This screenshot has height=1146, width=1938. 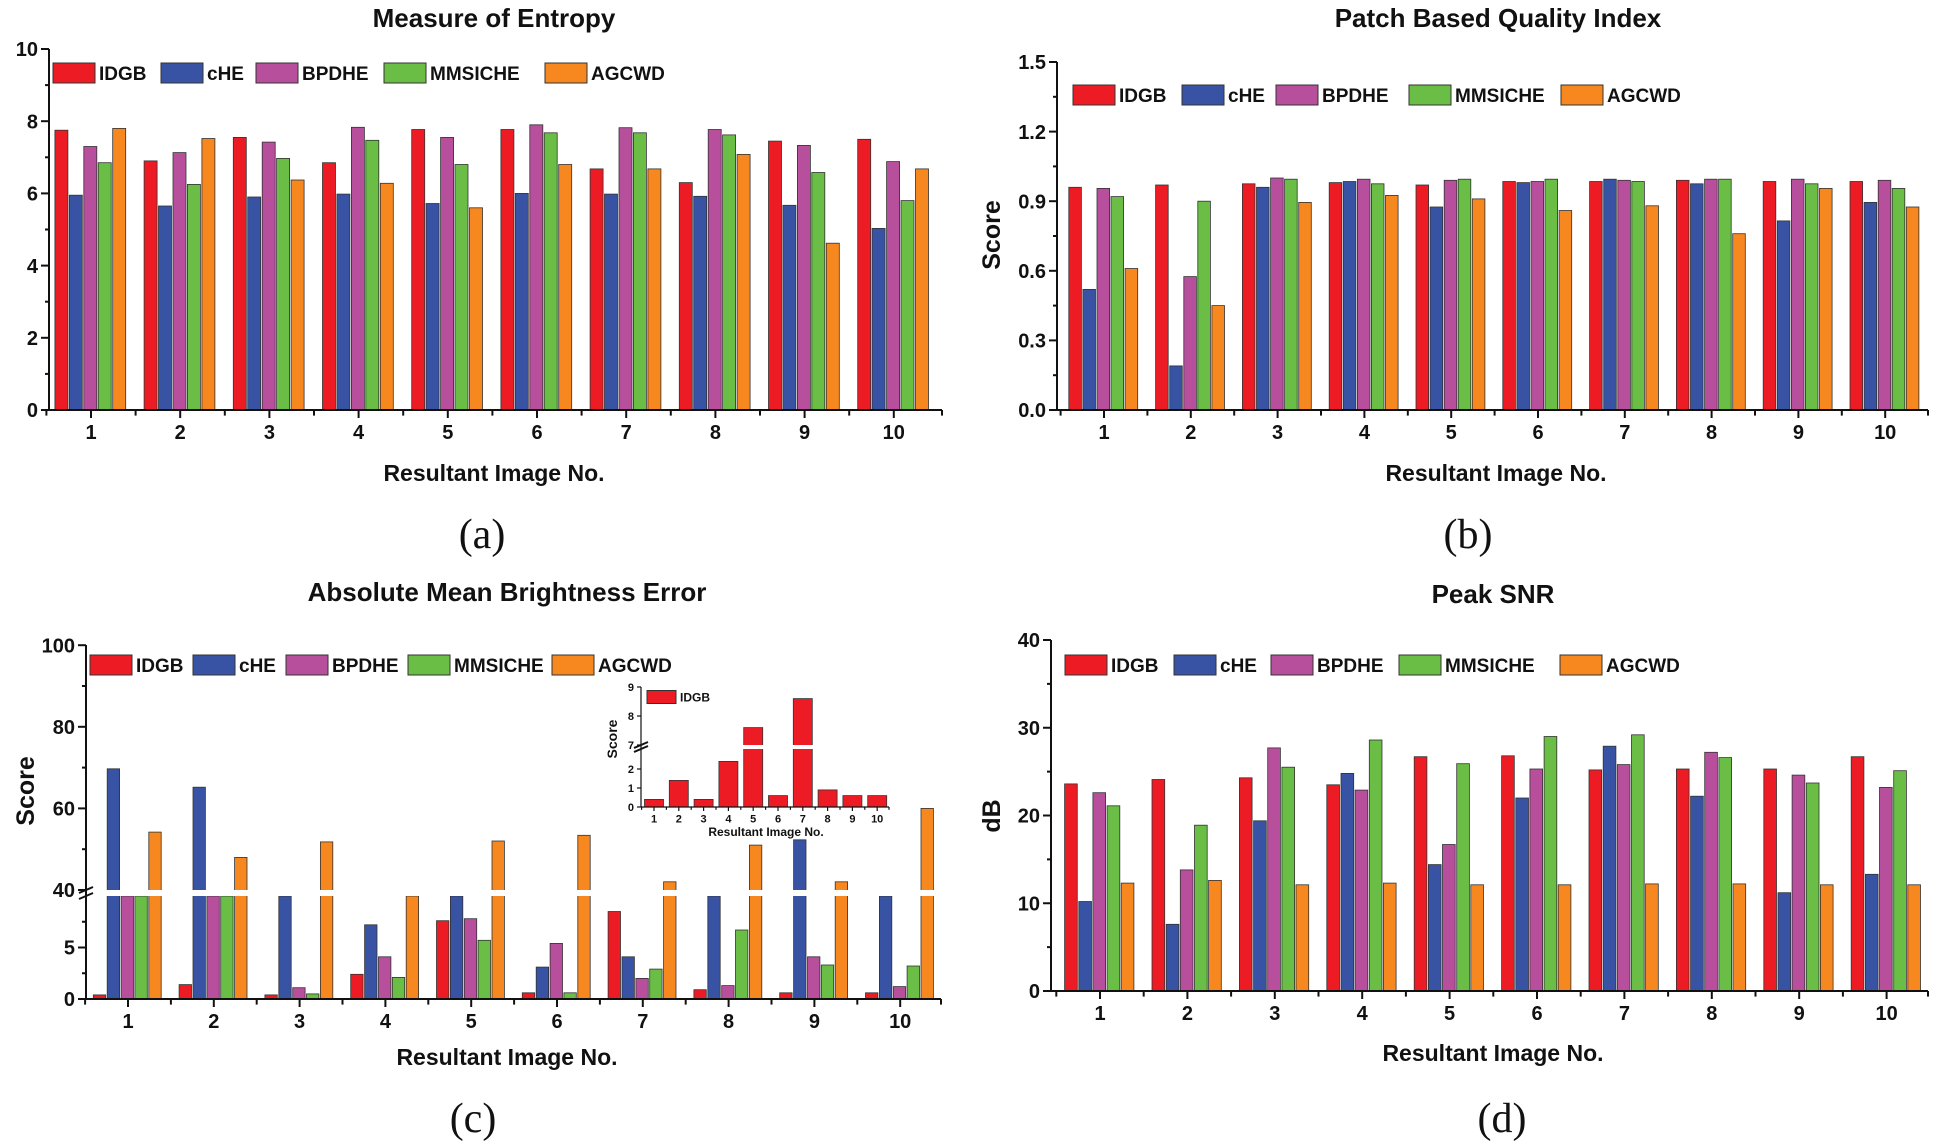 What do you see at coordinates (111, 665) in the screenshot?
I see `legend-swatch-idgb` at bounding box center [111, 665].